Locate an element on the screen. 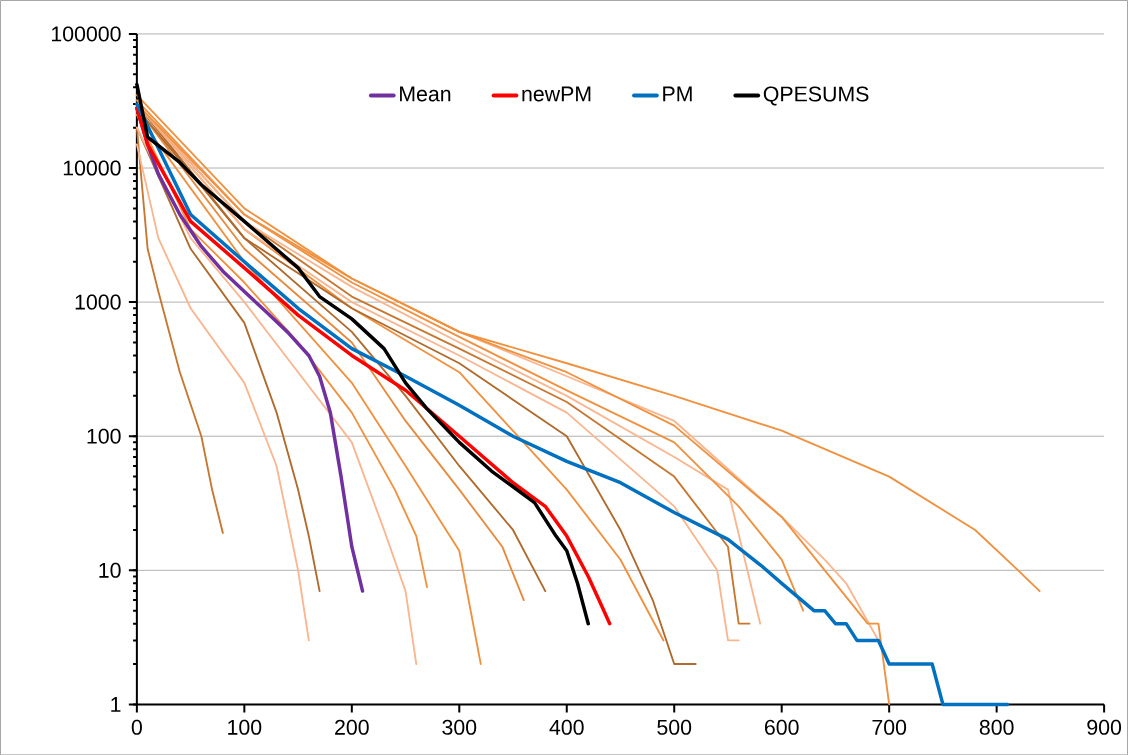 The image size is (1129, 755). y-tick-label: 10 is located at coordinates (110, 570).